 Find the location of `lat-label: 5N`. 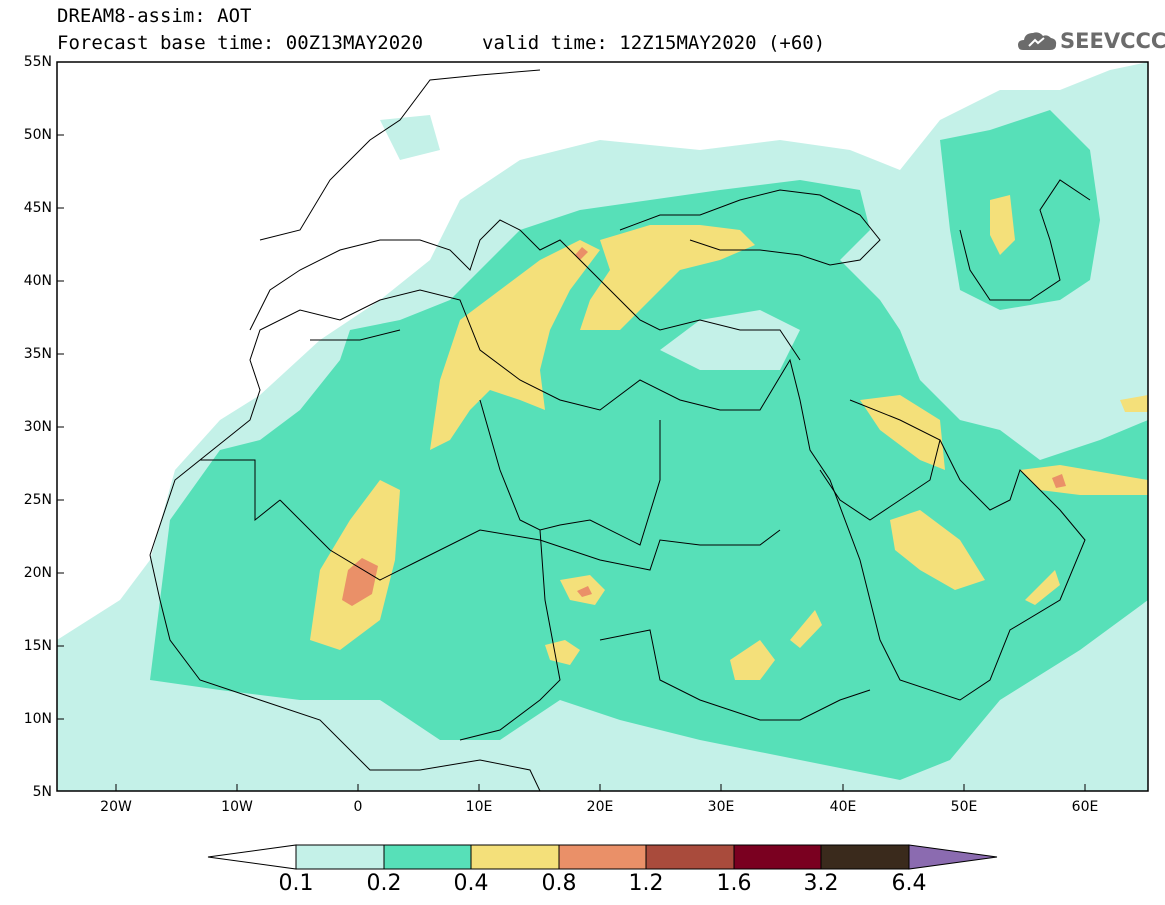

lat-label: 5N is located at coordinates (42, 792).